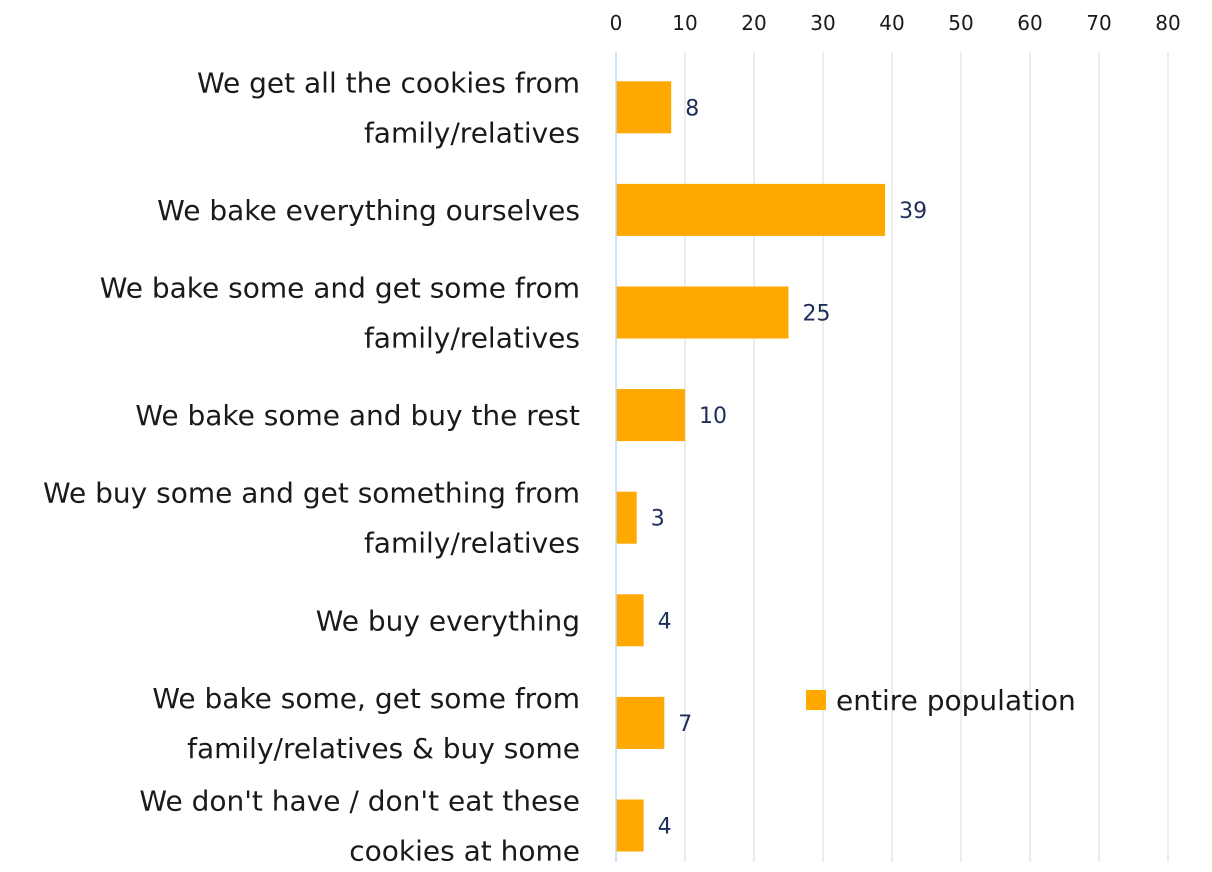 This screenshot has width=1212, height=872. I want to click on category-label: We bake some and buy the rest, so click(357, 415).